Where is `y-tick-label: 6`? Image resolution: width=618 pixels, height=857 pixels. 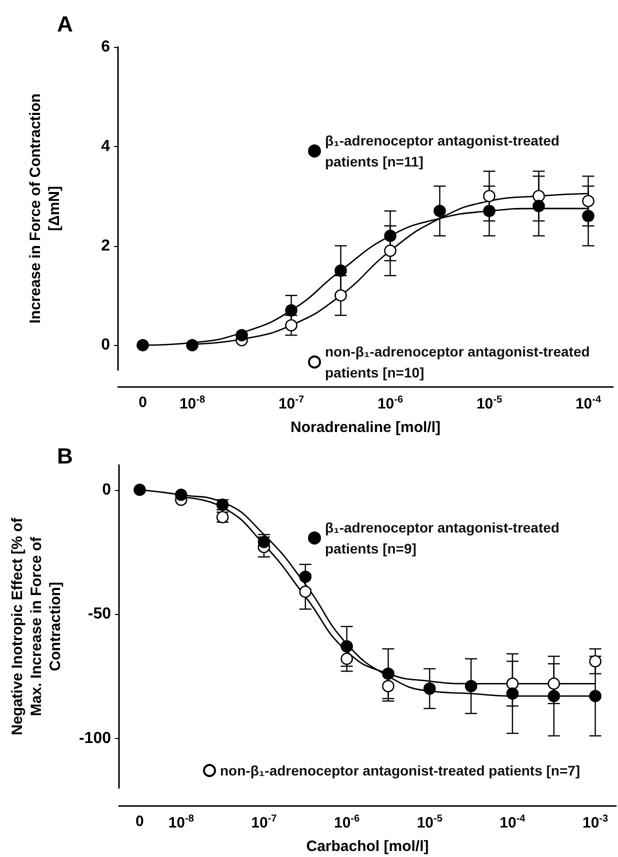 y-tick-label: 6 is located at coordinates (105, 47).